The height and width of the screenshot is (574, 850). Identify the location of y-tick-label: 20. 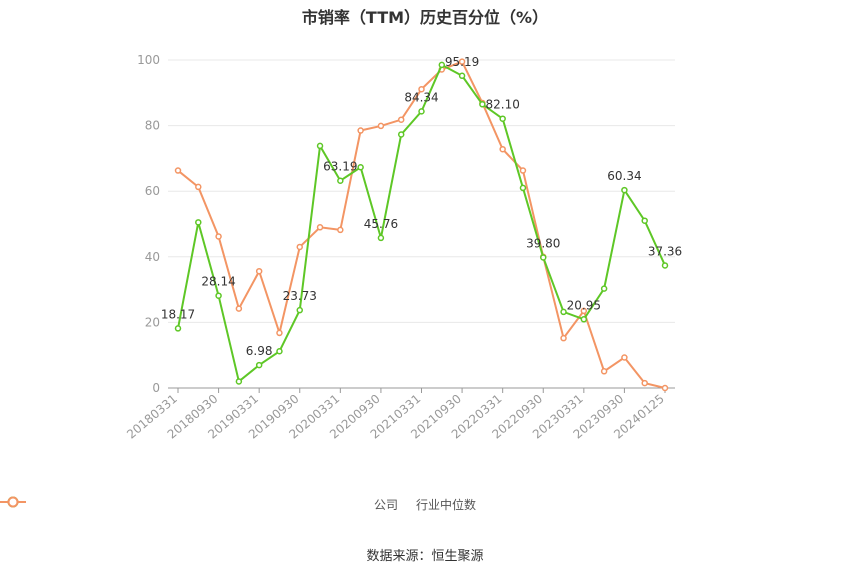
(152, 322).